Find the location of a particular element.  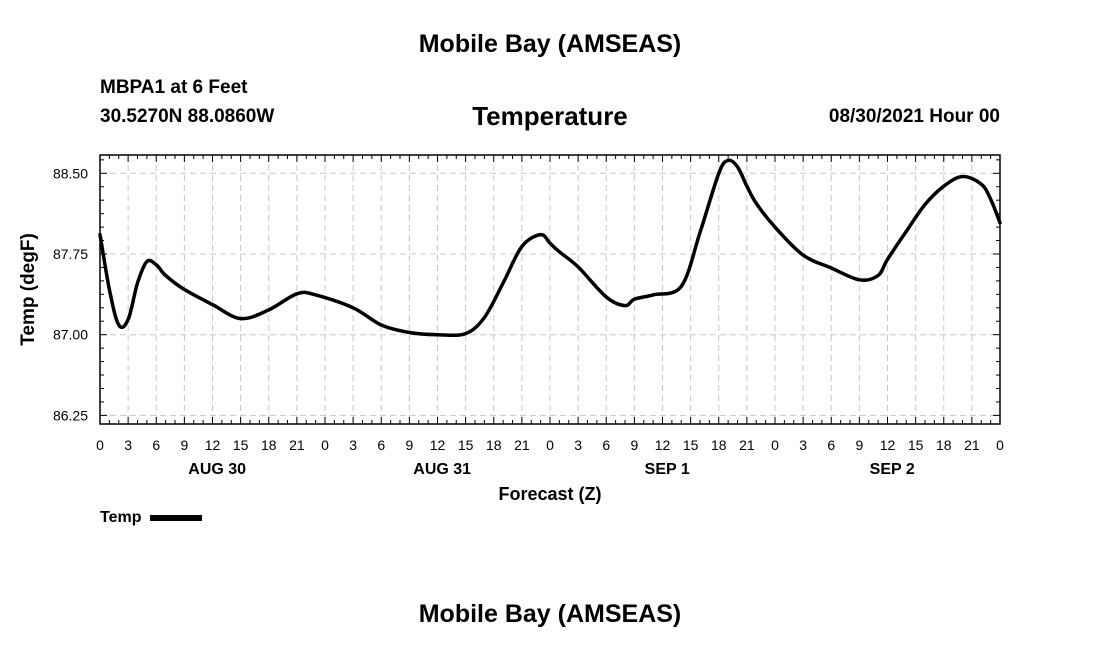

coordinates-label: 30.5270N 88.0860W is located at coordinates (187, 116).